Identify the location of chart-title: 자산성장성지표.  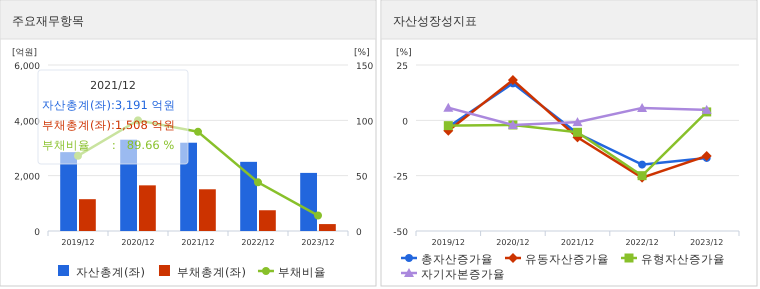
(435, 21).